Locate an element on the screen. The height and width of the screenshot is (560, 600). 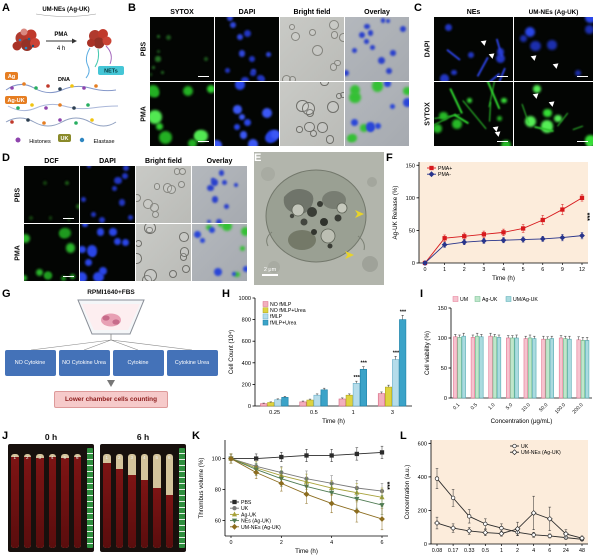
tube-number: 5 is located at coordinates (156, 457).